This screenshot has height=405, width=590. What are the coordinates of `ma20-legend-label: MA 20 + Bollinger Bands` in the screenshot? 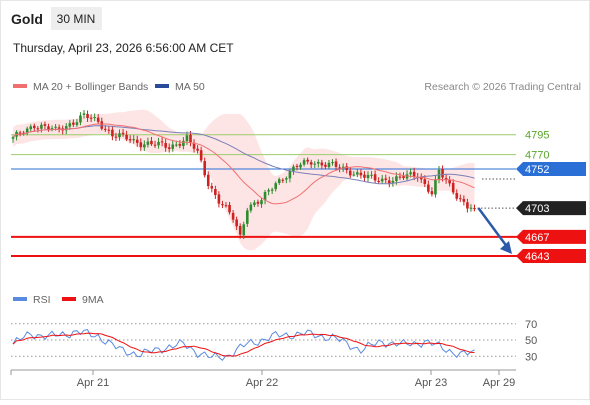 It's located at (90, 87).